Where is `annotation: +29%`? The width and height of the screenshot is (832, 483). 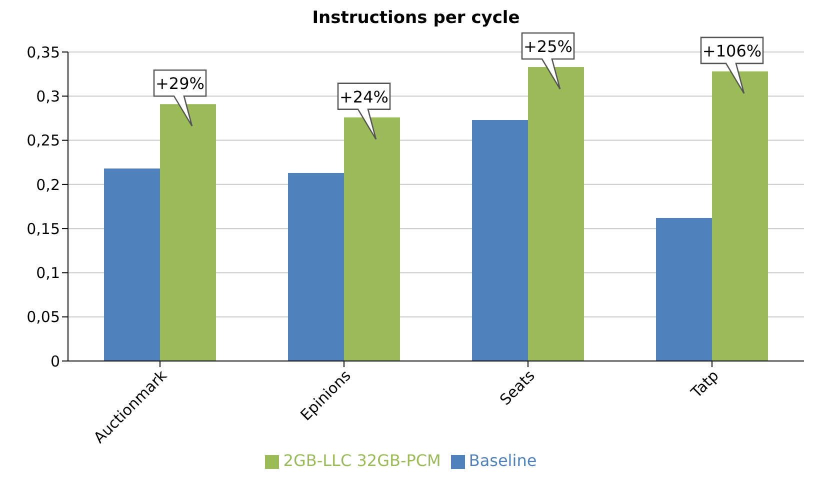
annotation: +29% is located at coordinates (180, 84).